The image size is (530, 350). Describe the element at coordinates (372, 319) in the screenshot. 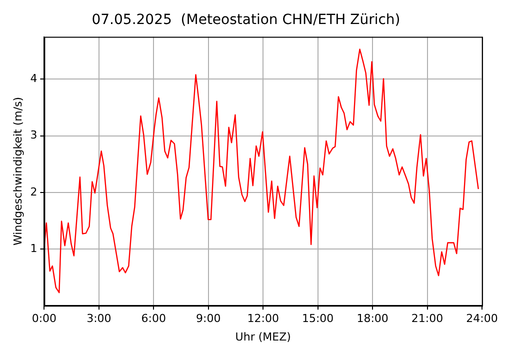

I see `x-tick-label: 18:00` at that location.